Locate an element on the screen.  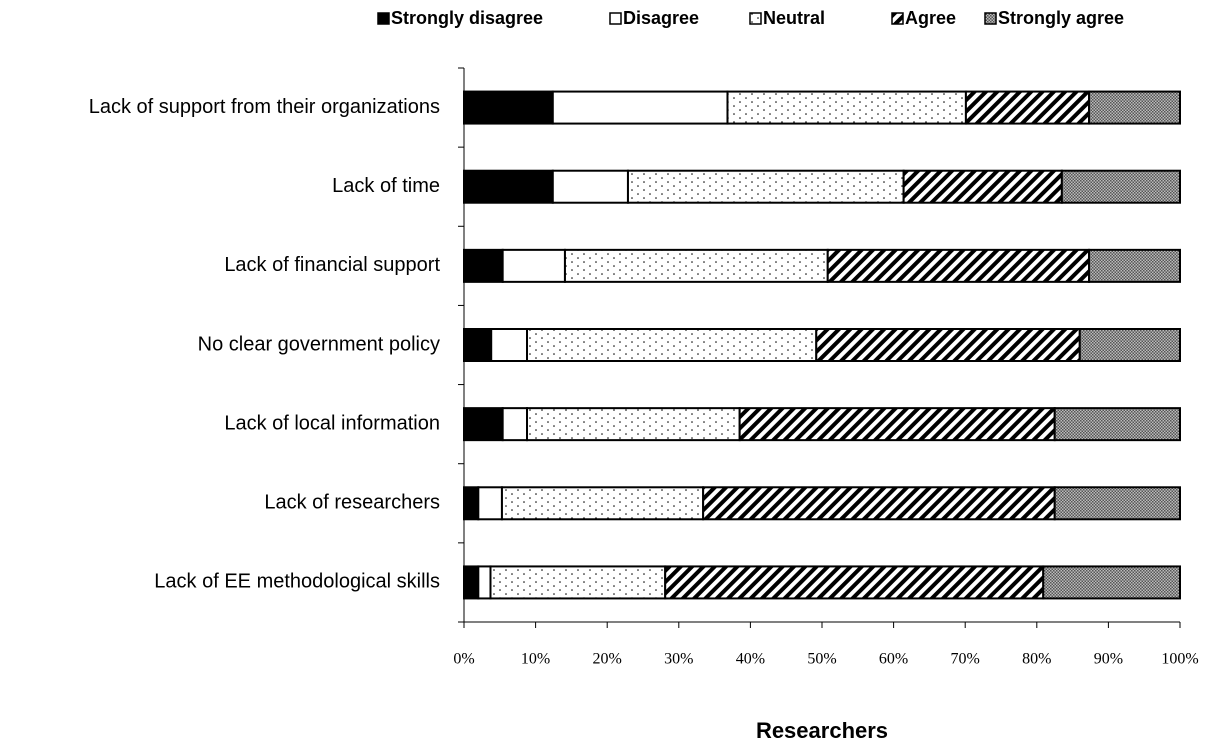
x-tick-label: 90% is located at coordinates (1108, 659).